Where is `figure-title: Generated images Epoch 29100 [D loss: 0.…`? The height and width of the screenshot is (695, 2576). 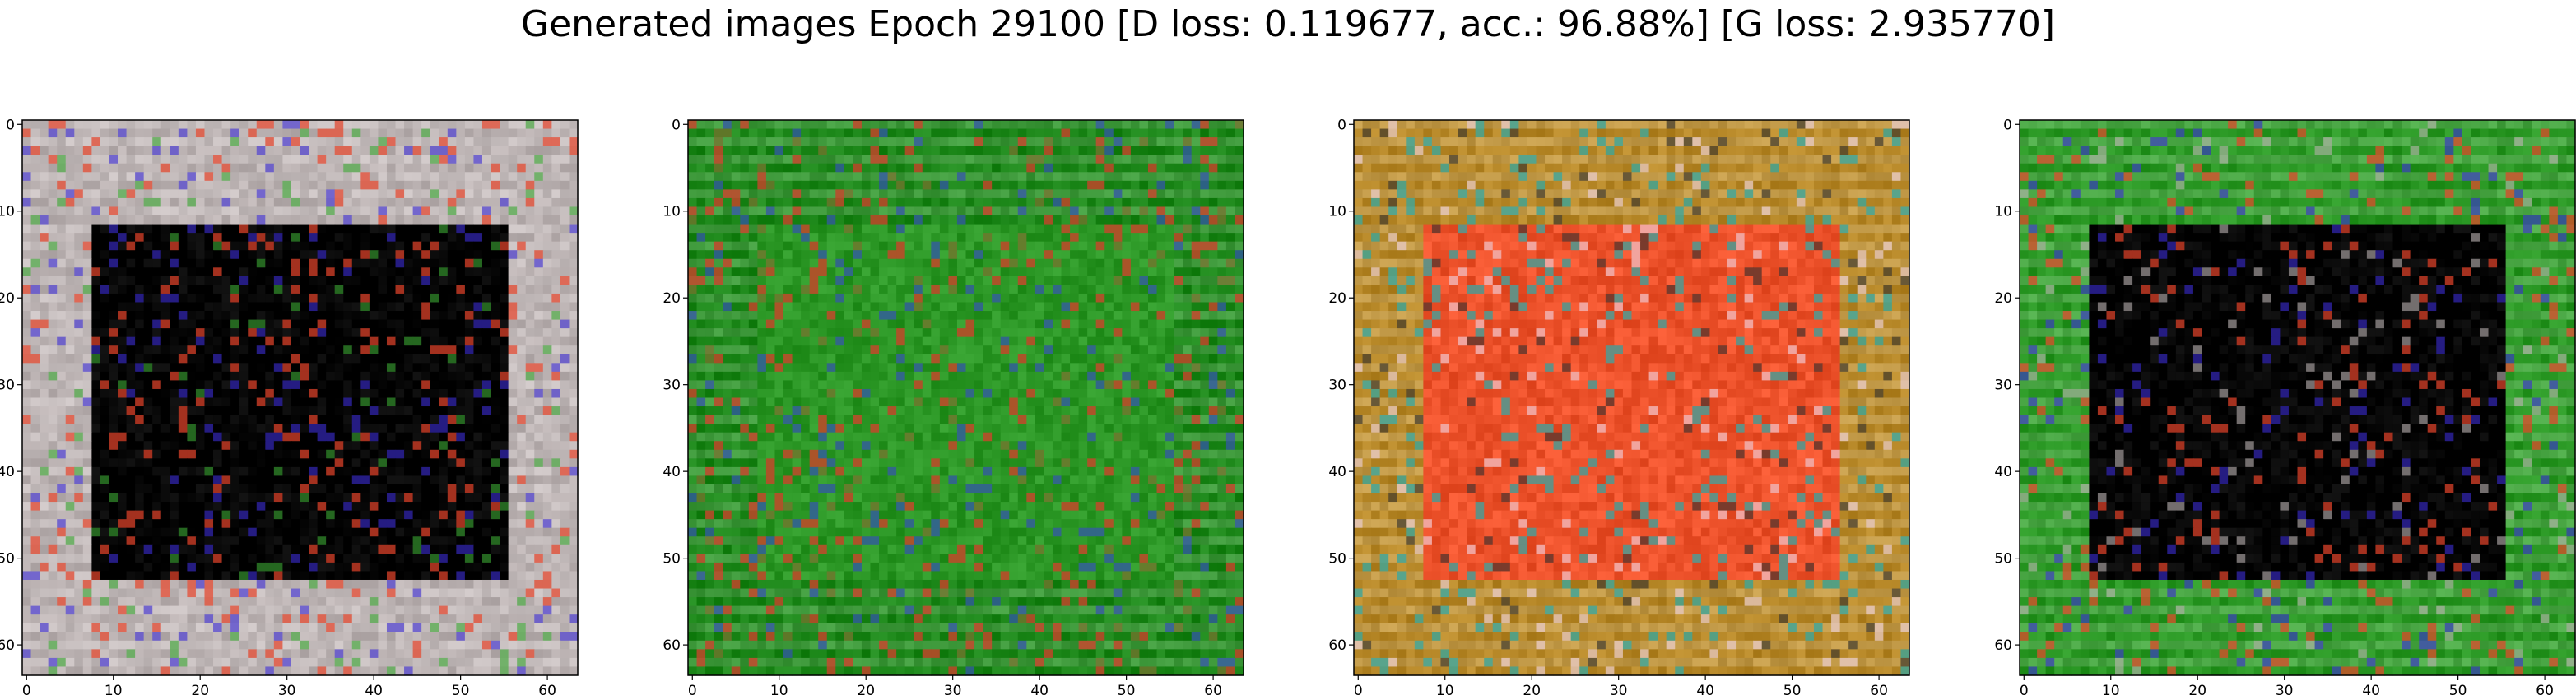
figure-title: Generated images Epoch 29100 [D loss: 0.… is located at coordinates (1288, 24).